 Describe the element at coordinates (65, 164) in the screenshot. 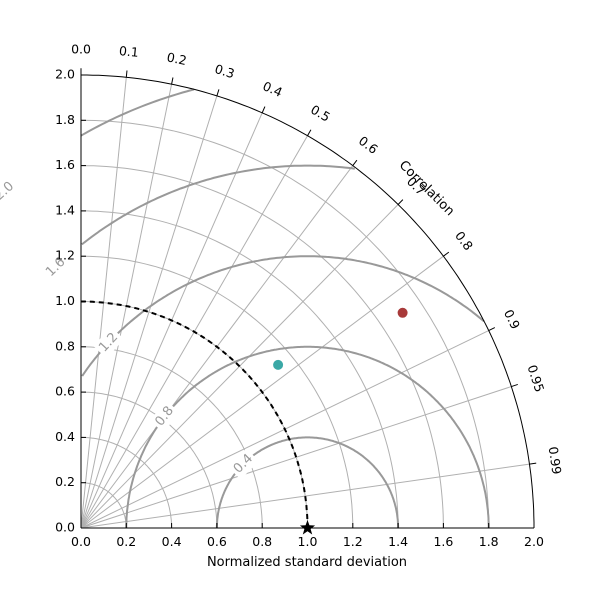

I see `y-tick-label: 1.6` at that location.